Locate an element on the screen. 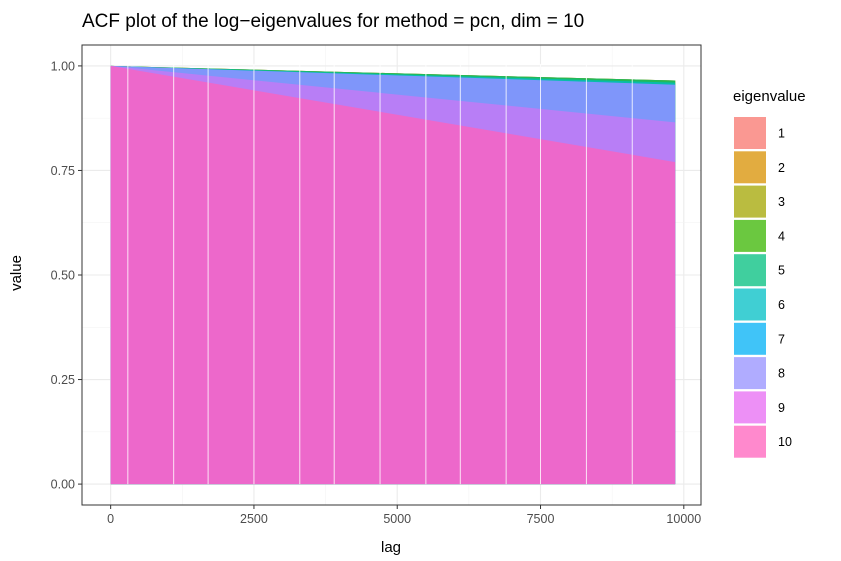  x-tick-label: 2500 is located at coordinates (254, 519).